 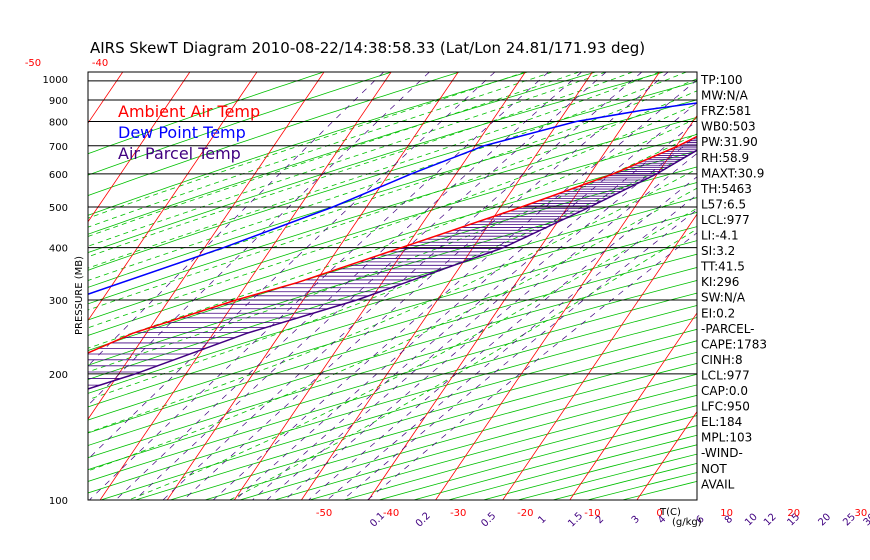 What do you see at coordinates (732, 173) in the screenshot?
I see `index-item: MAXT:30.9` at bounding box center [732, 173].